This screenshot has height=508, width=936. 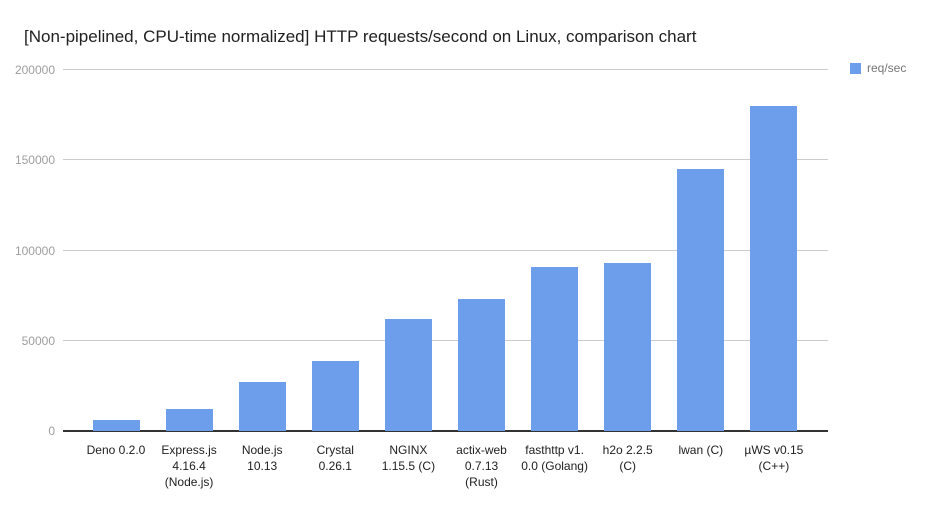 What do you see at coordinates (554, 458) in the screenshot?
I see `x-category-label: fasthttp v1. 0.0 (Golang)` at bounding box center [554, 458].